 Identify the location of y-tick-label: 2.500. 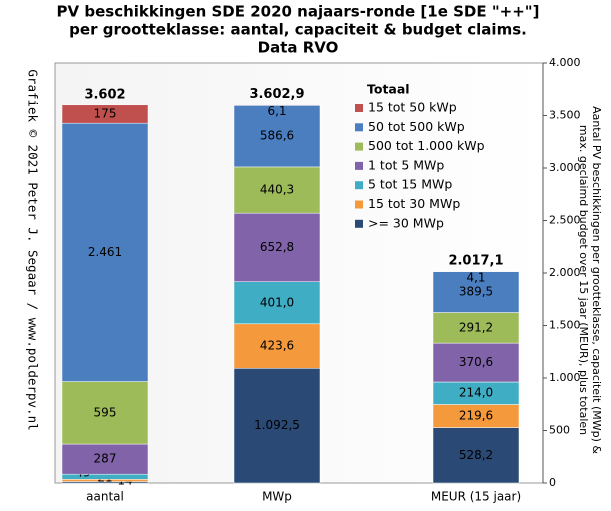
(565, 220).